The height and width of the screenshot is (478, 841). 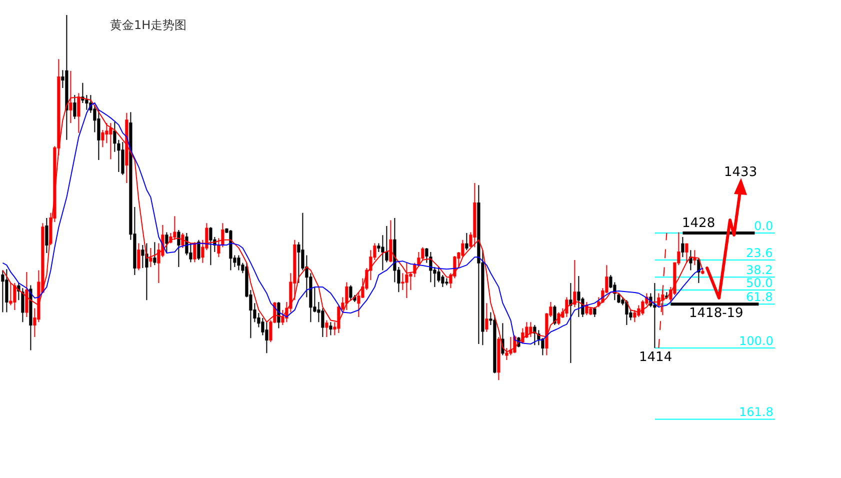 I want to click on annotation: 1433, so click(x=741, y=172).